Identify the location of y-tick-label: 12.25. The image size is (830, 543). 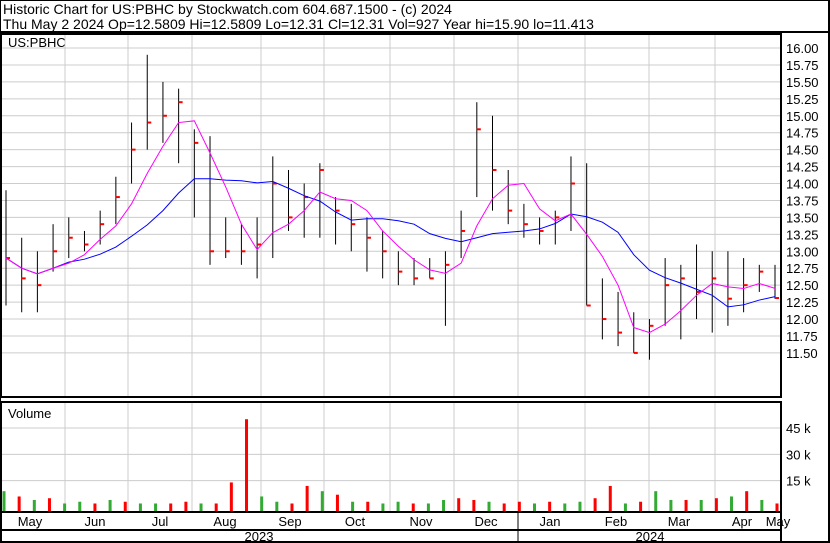
(802, 302).